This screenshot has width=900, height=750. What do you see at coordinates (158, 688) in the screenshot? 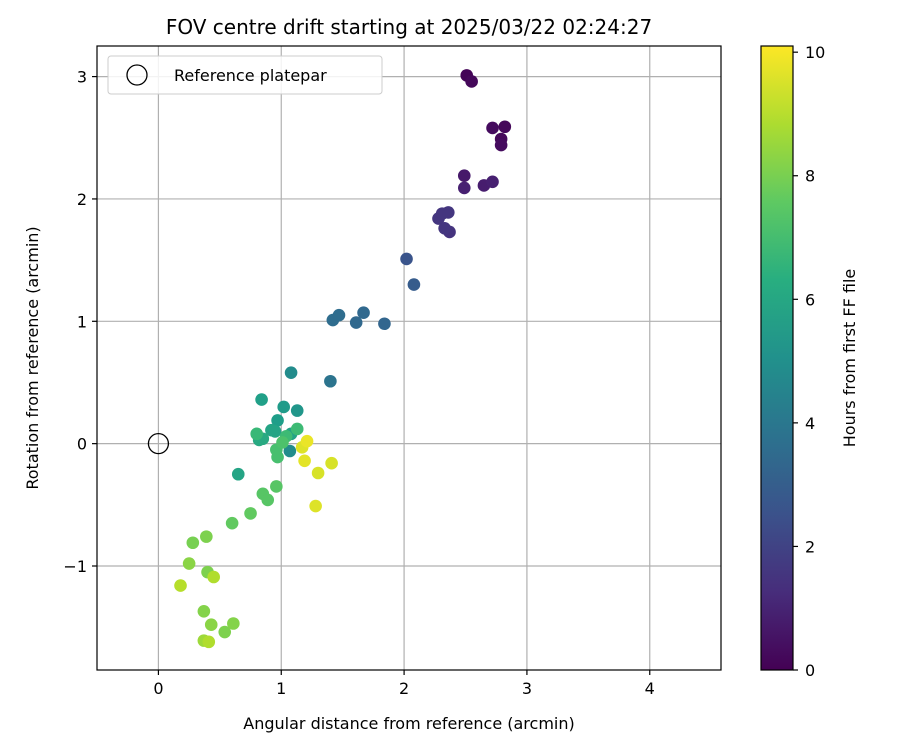
I see `x-tick-label: 0` at bounding box center [158, 688].